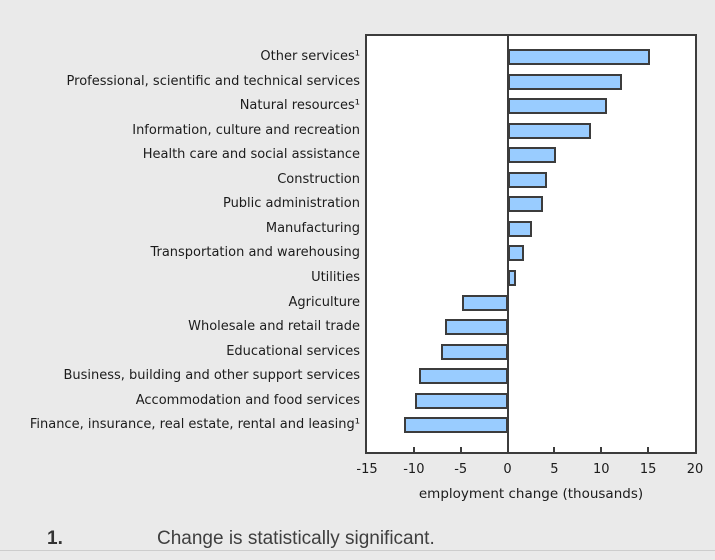  I want to click on footnote-text: Change is statistically significant., so click(296, 538).